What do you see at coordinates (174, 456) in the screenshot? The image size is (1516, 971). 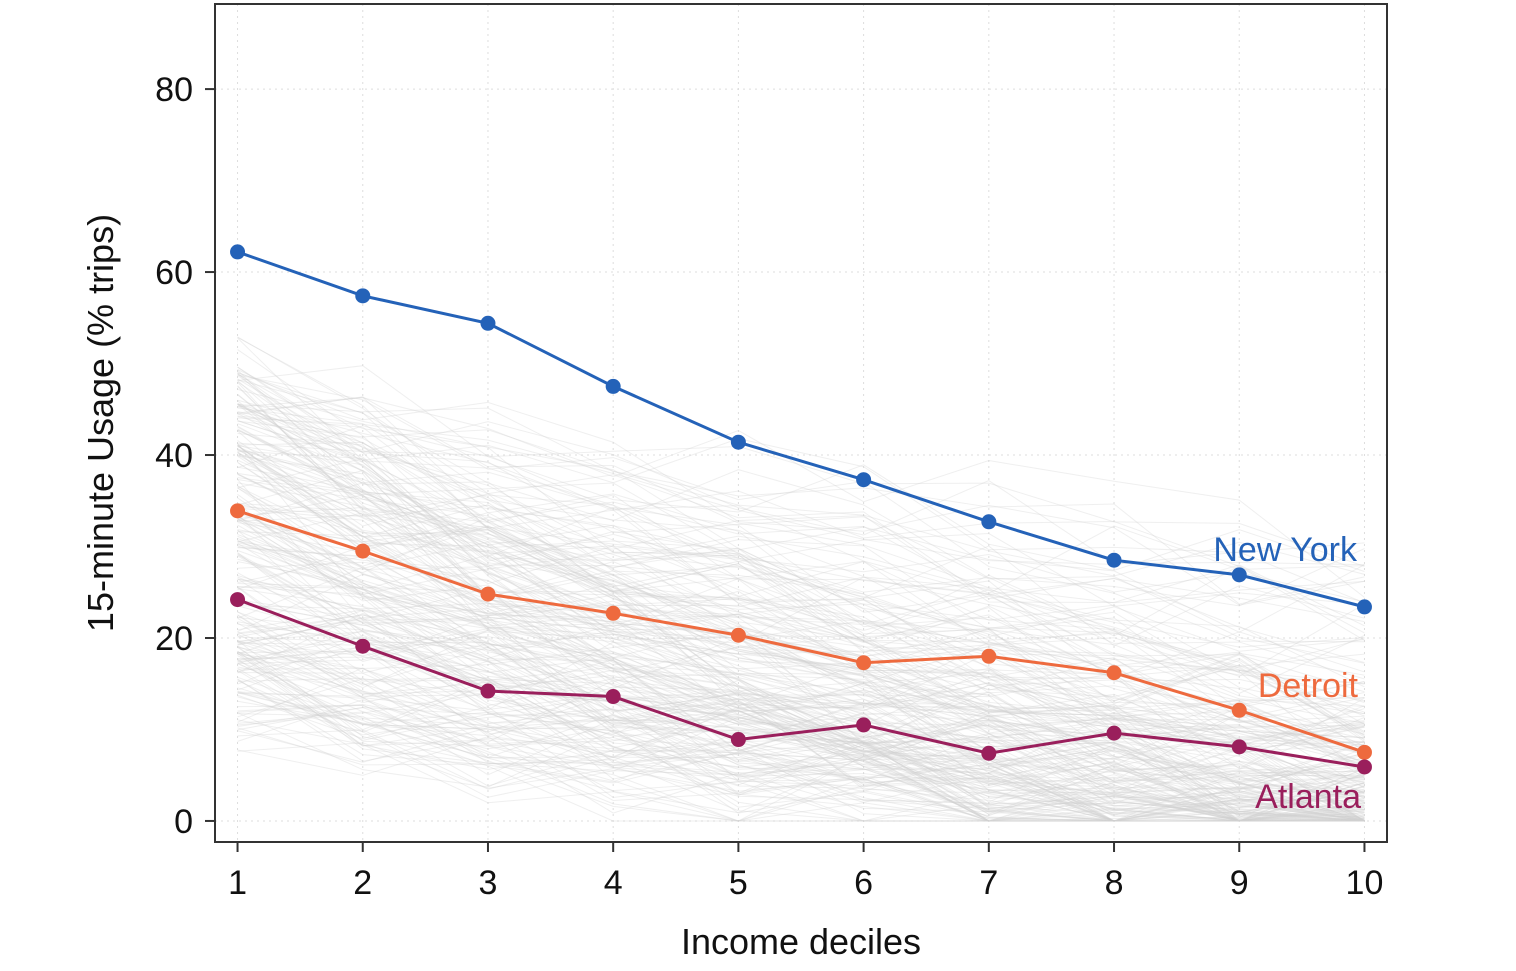 I see `y-tick-label: 40` at bounding box center [174, 456].